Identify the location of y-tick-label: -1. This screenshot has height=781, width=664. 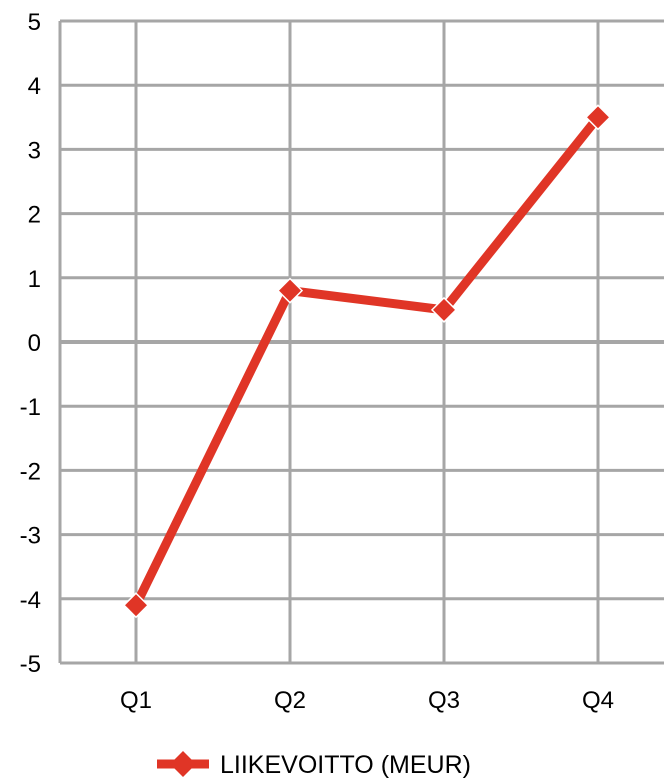
(30, 407).